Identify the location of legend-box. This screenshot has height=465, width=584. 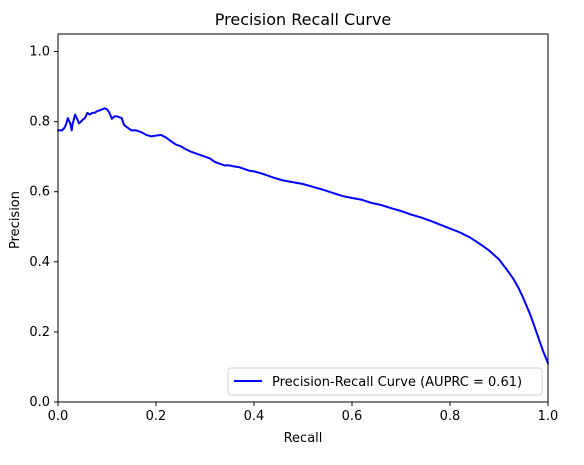
(385, 381).